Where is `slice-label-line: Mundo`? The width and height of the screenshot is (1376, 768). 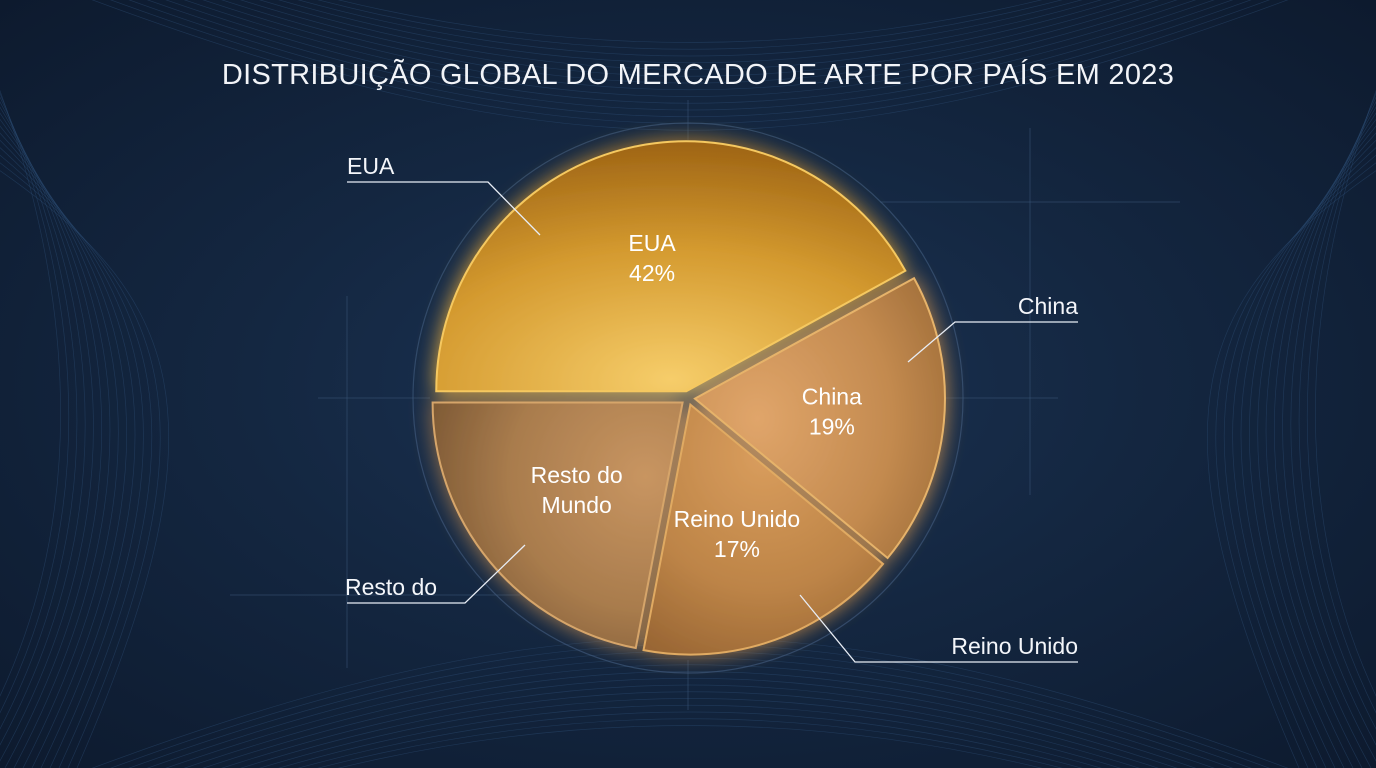
slice-label-line: Mundo is located at coordinates (576, 505).